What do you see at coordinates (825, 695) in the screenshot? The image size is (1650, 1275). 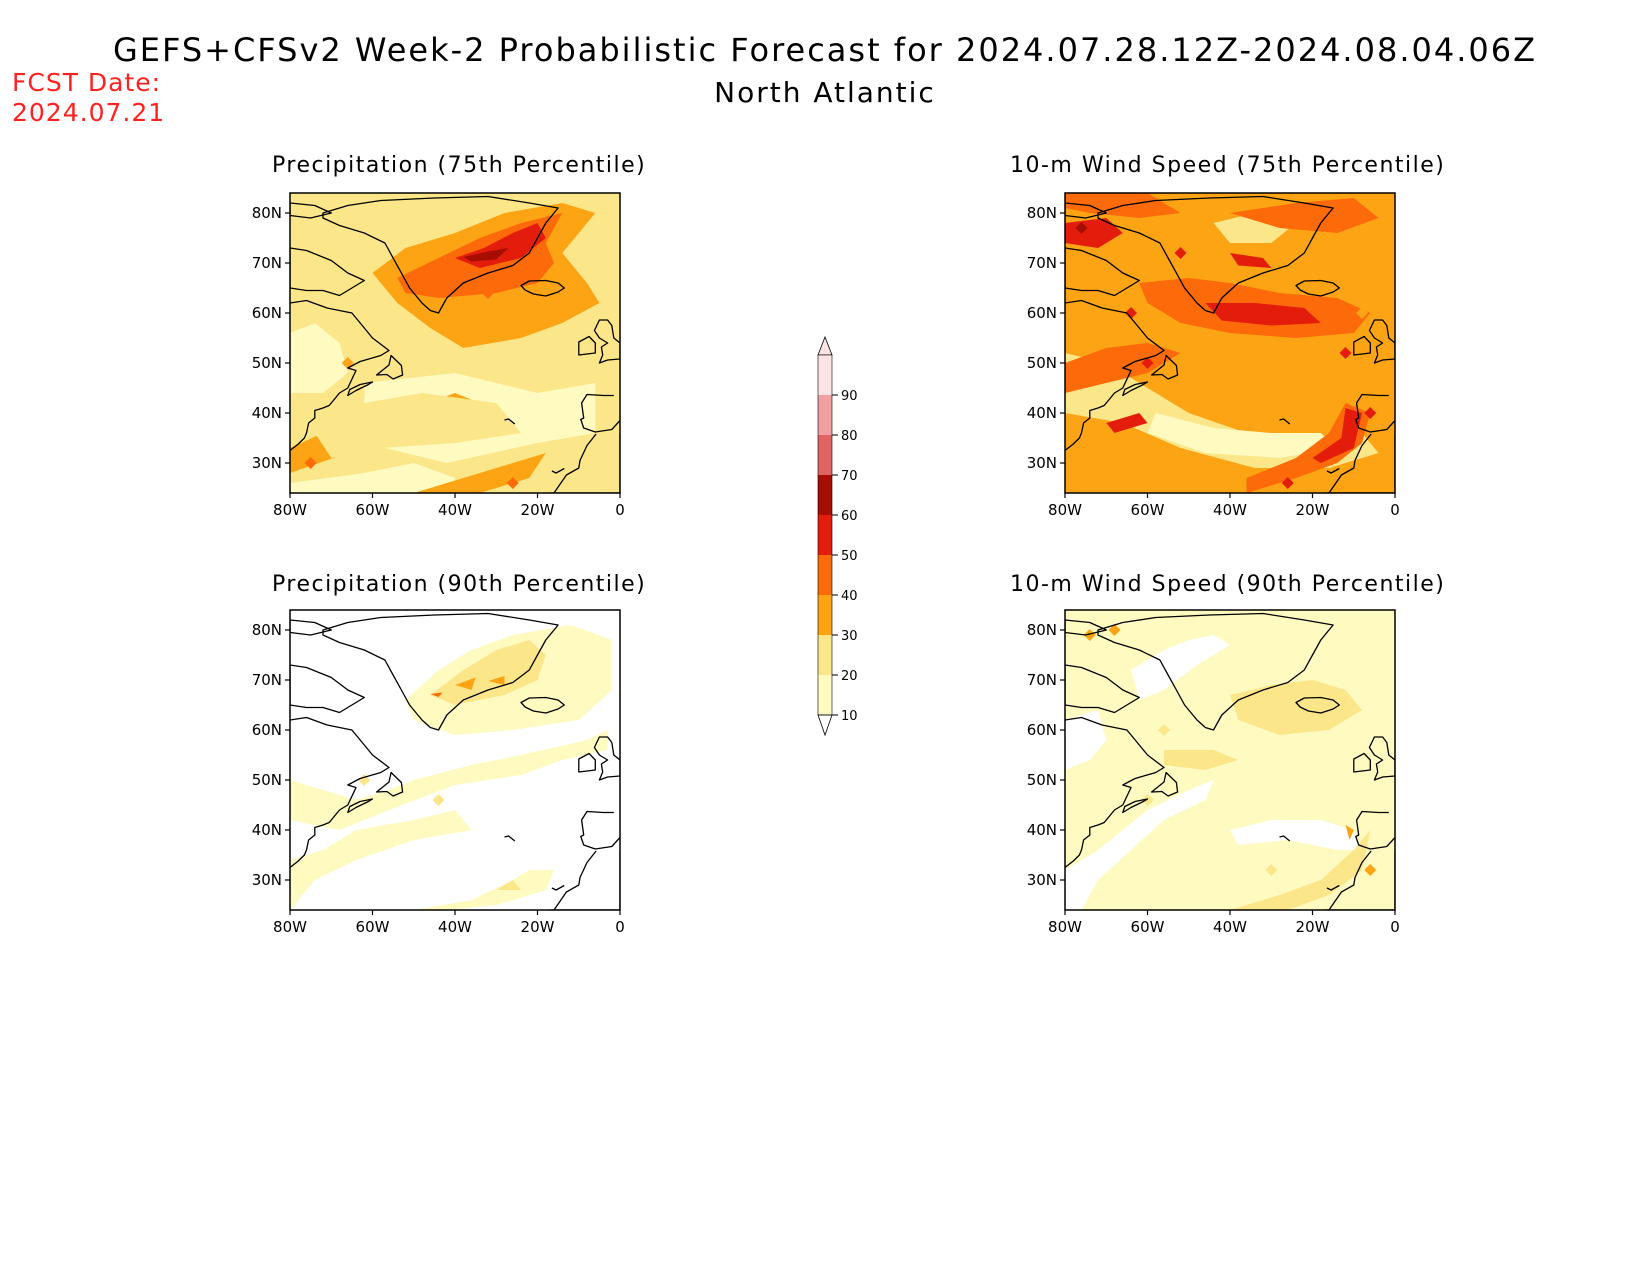 I see `colorbar-swatch-c10` at bounding box center [825, 695].